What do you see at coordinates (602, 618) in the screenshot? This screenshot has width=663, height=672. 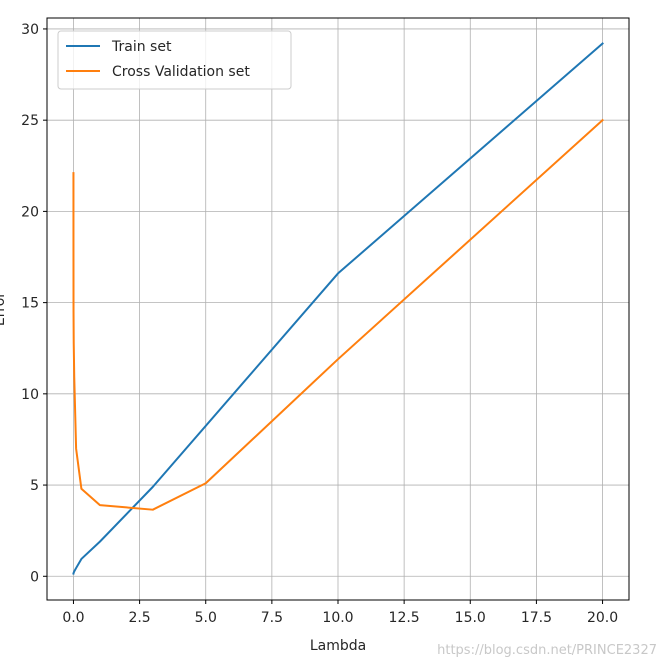 I see `x-tick-label: 20.0` at bounding box center [602, 618].